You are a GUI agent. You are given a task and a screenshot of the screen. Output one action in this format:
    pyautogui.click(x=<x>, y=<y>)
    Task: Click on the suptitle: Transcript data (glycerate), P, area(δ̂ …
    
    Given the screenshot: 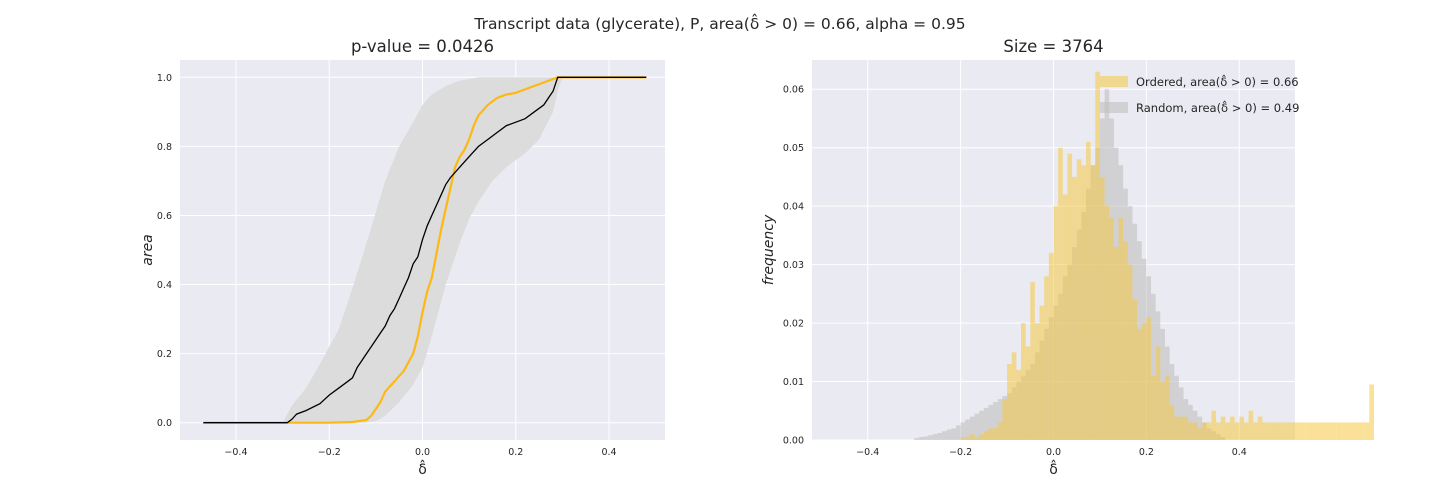 What is the action you would take?
    pyautogui.click(x=719, y=23)
    